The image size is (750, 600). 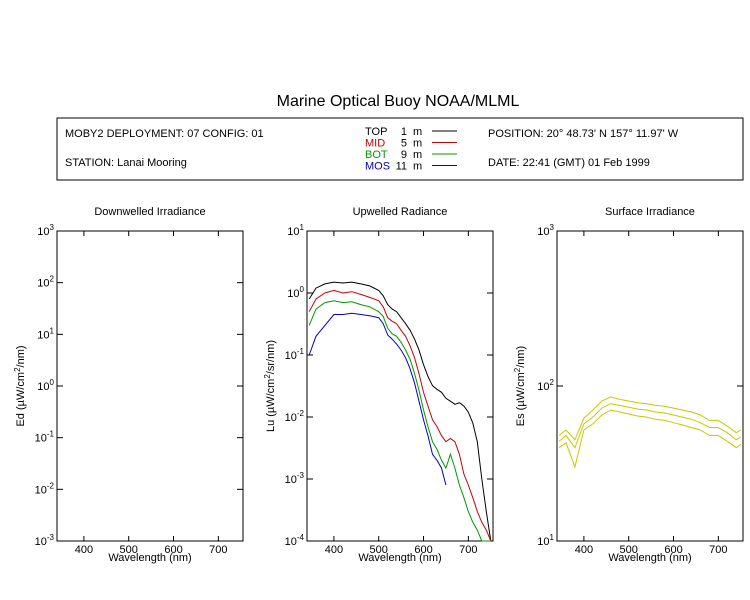 What do you see at coordinates (375, 144) in the screenshot?
I see `legend-label: MID` at bounding box center [375, 144].